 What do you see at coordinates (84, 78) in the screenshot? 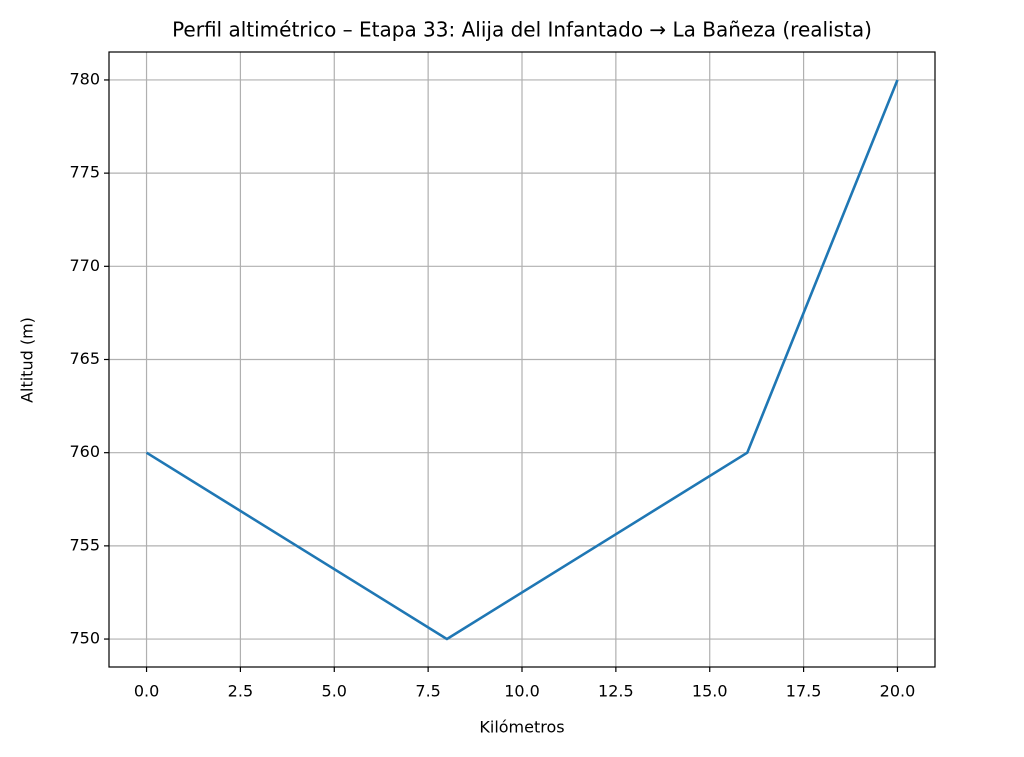
I see `y-tick-label: 780` at bounding box center [84, 78].